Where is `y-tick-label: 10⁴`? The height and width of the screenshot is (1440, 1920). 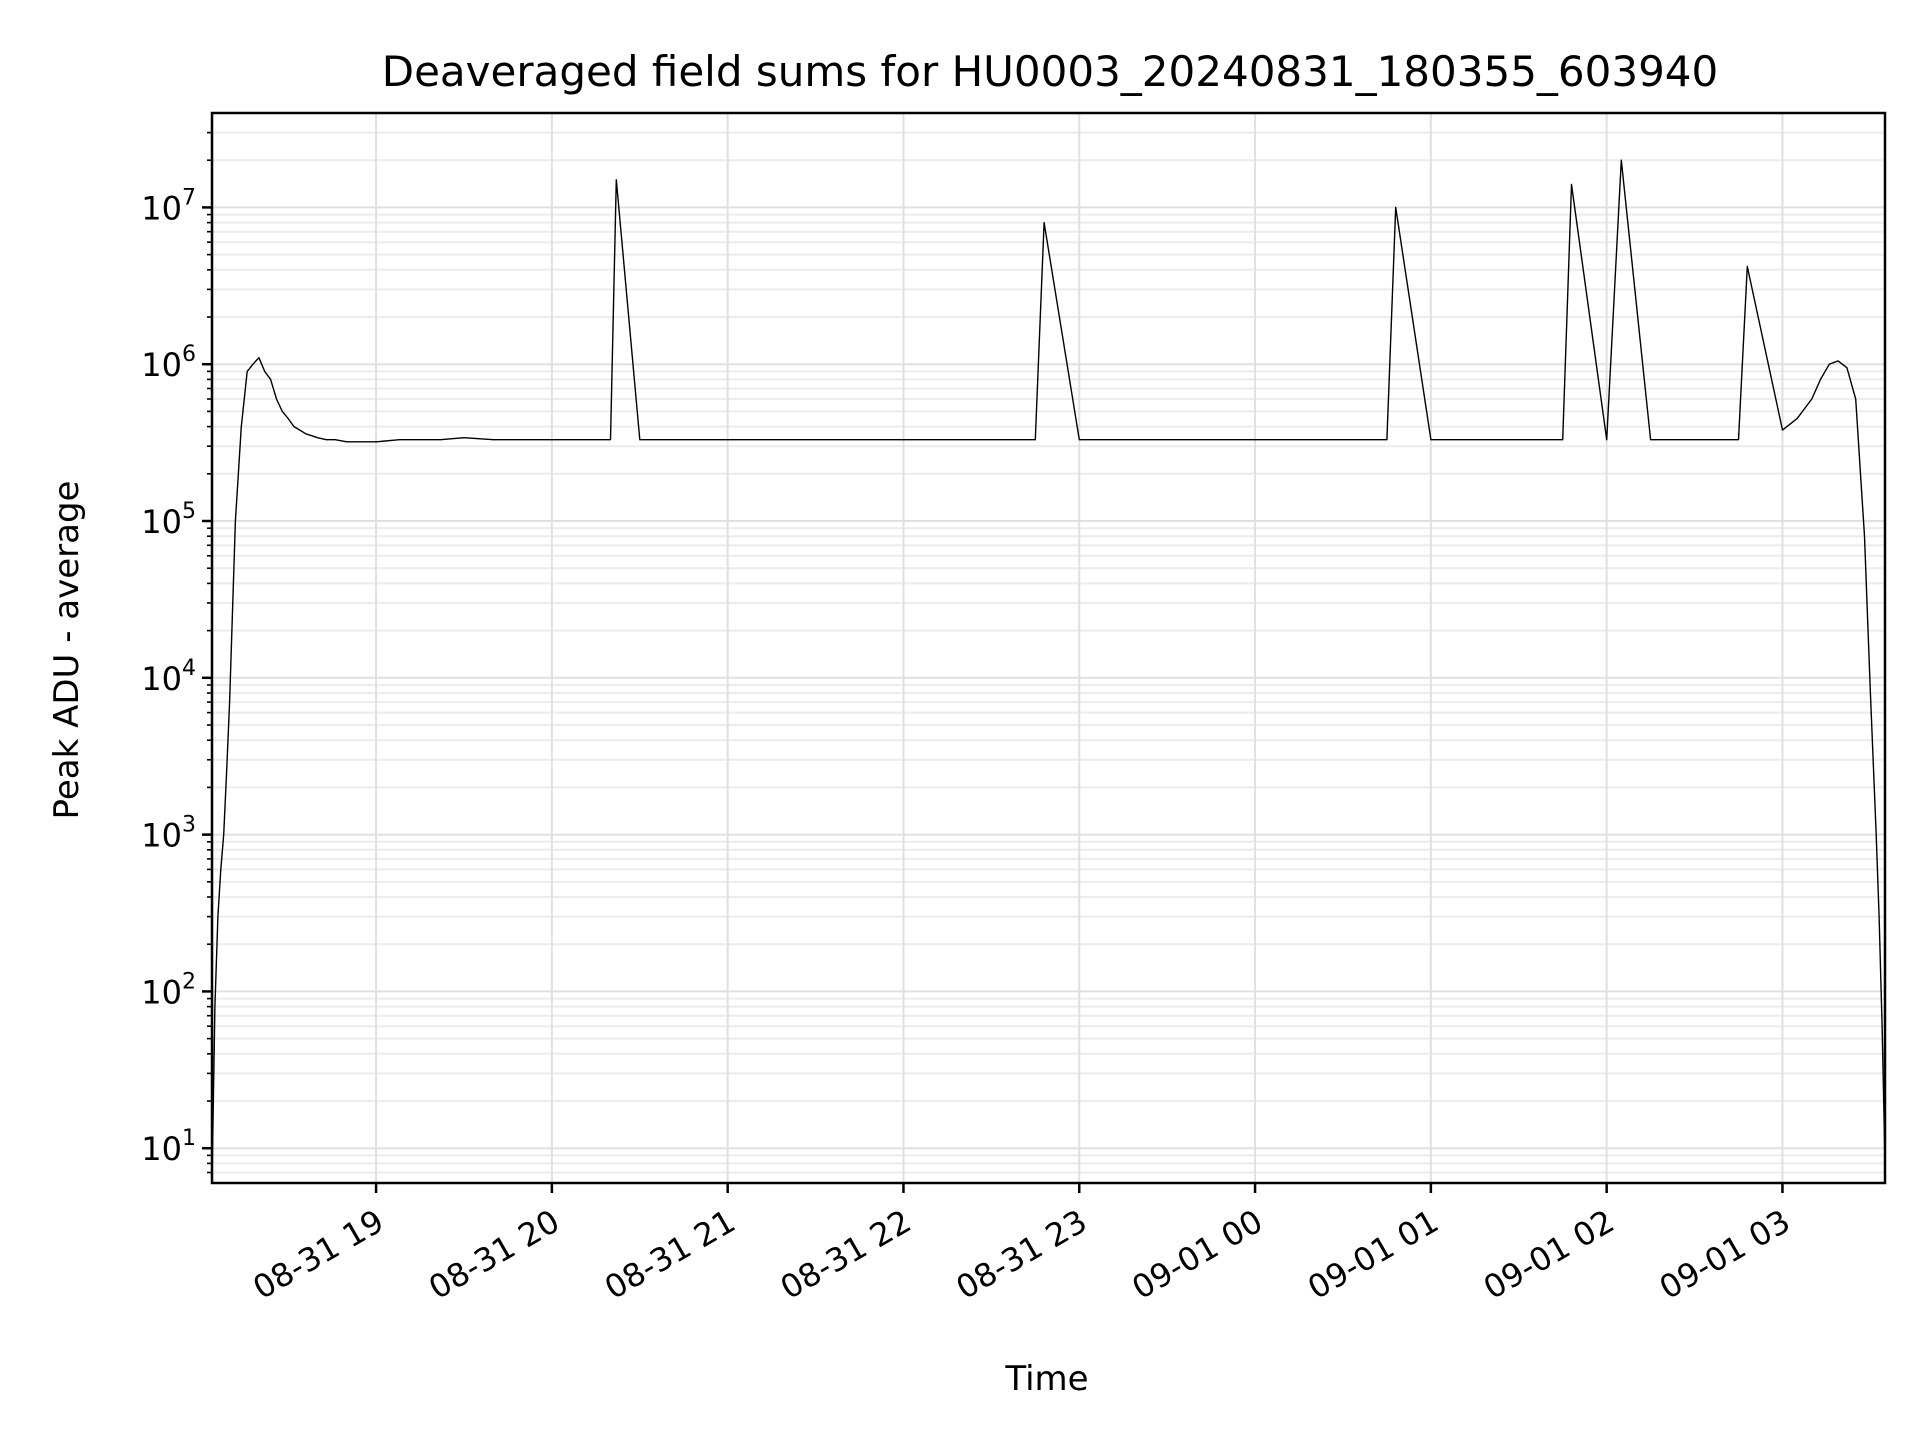 y-tick-label: 10⁴ is located at coordinates (168, 677).